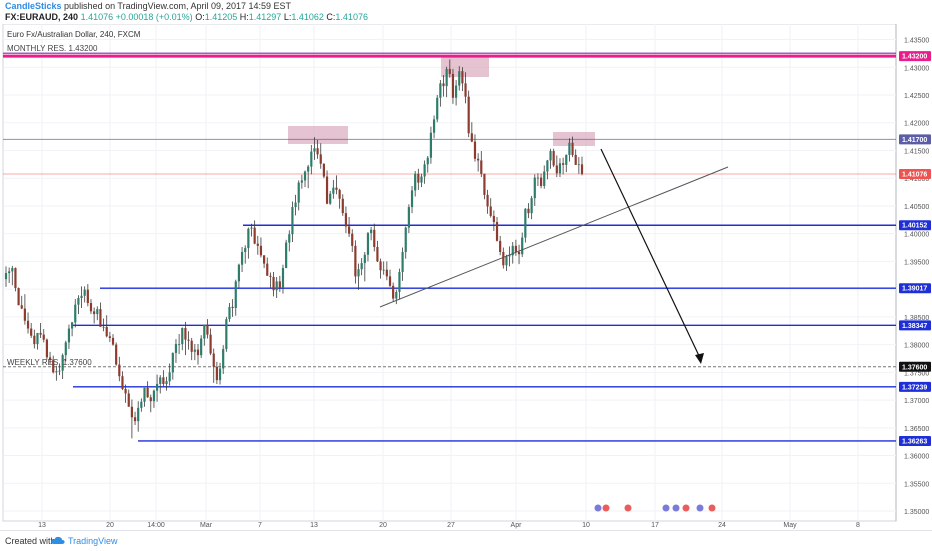 The height and width of the screenshot is (551, 932). Describe the element at coordinates (916, 318) in the screenshot. I see `y-tick-label: 1.38500` at that location.